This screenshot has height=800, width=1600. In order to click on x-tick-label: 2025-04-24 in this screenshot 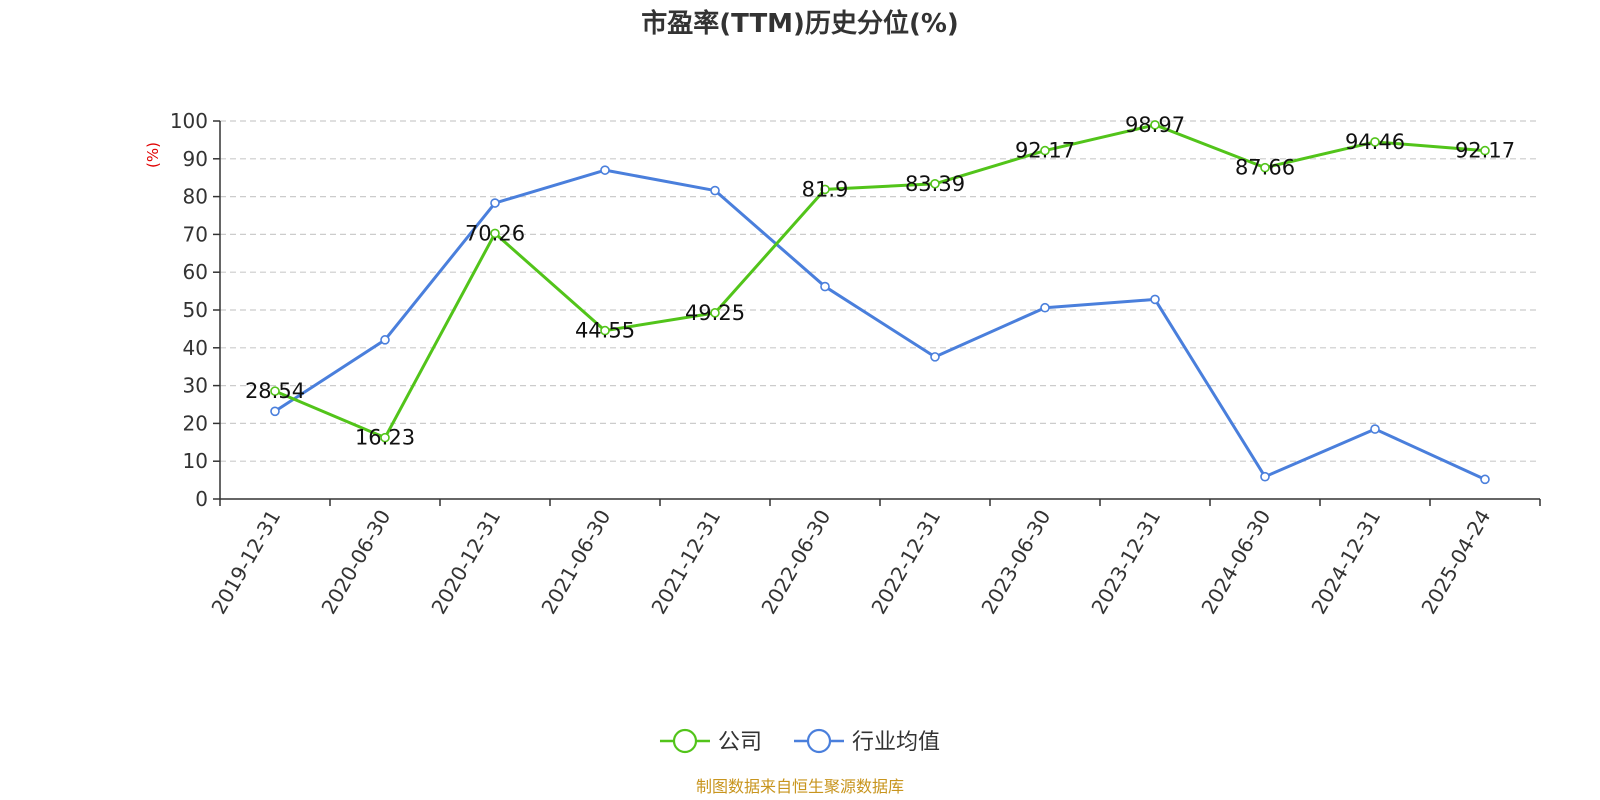, I will do `click(1455, 562)`.